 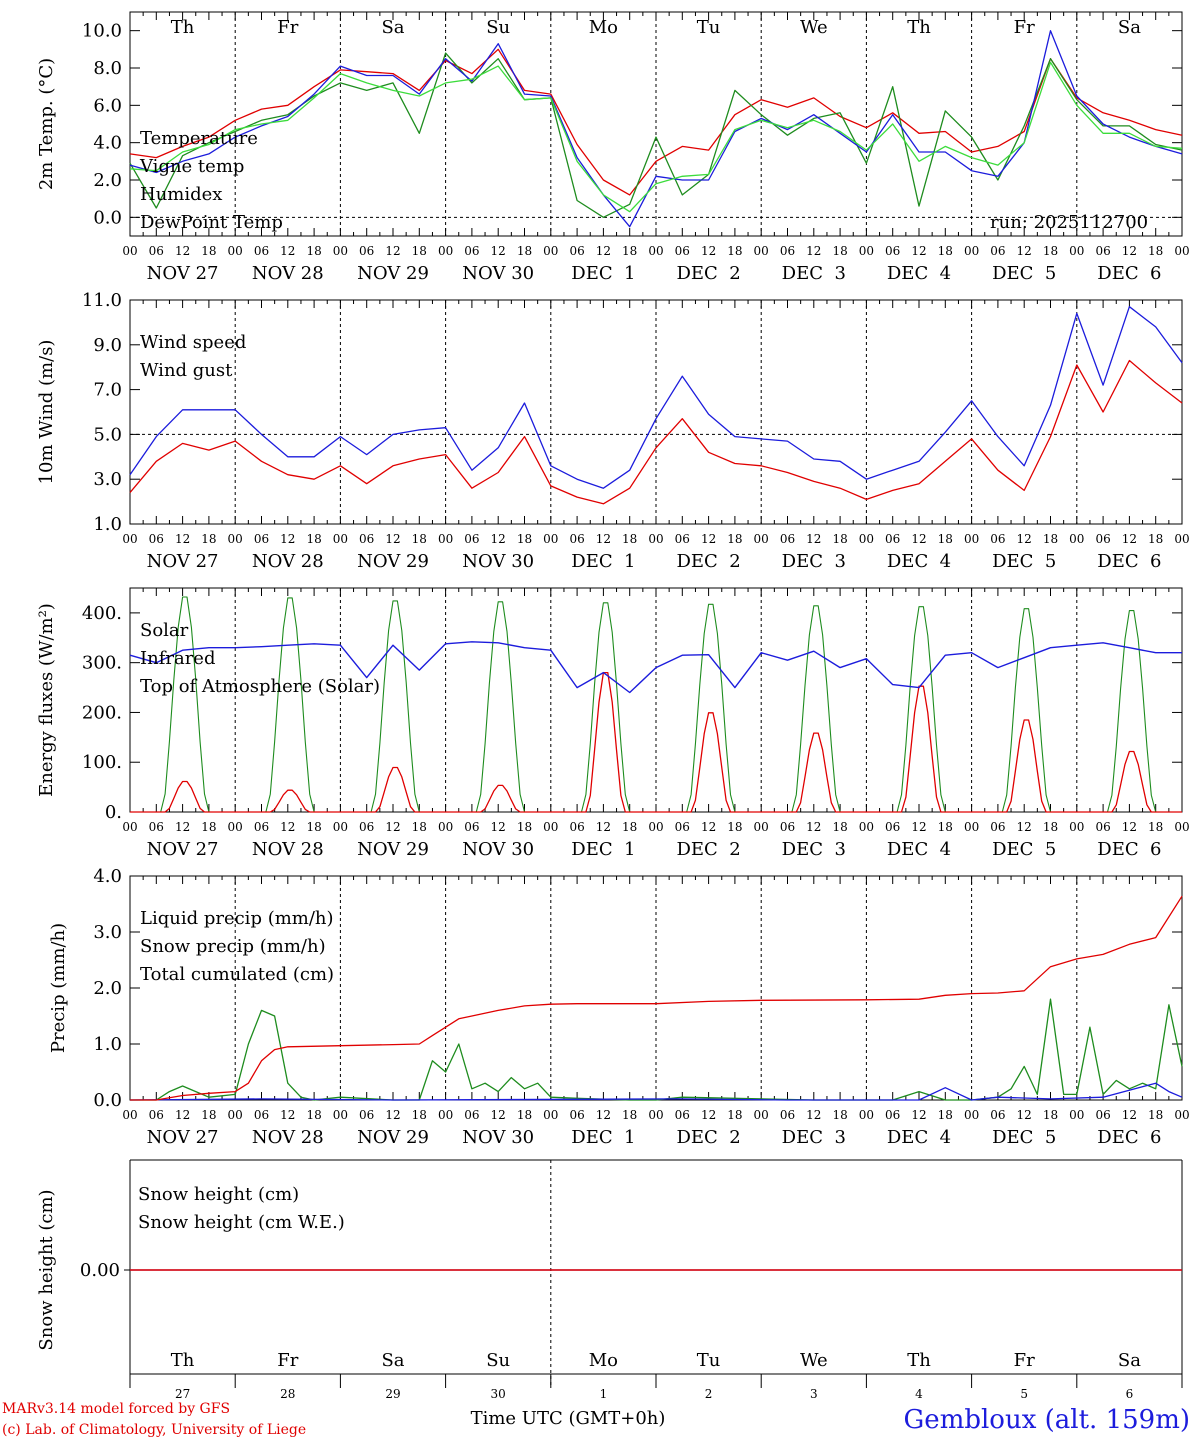 I want to click on weekday-label: Sa, so click(x=1129, y=27).